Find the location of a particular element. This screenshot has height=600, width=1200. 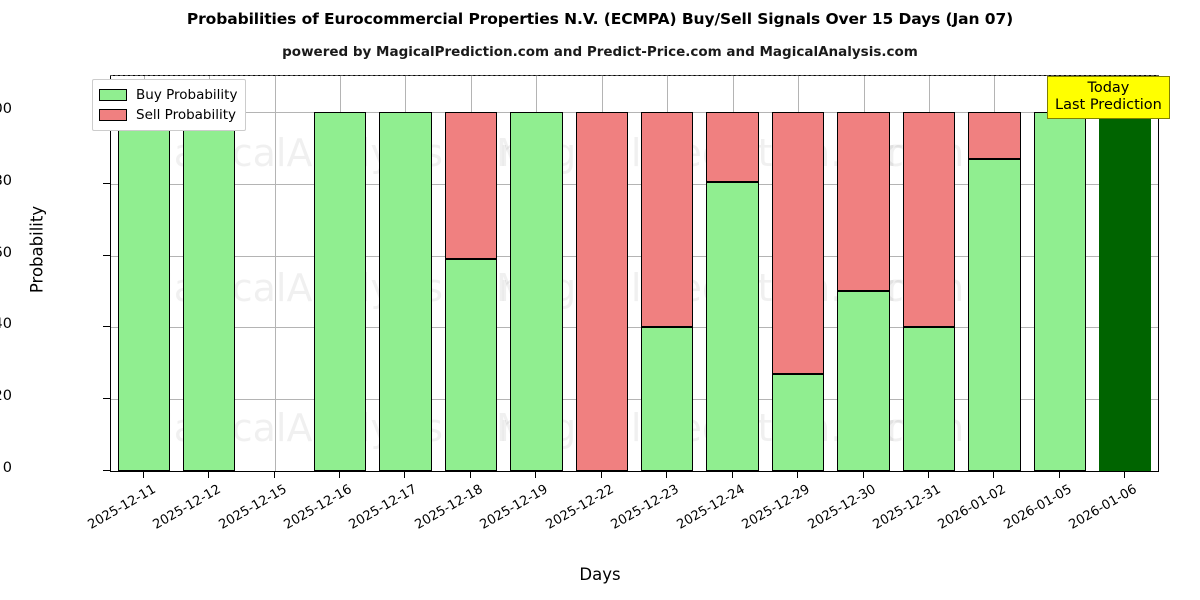

legend-swatch-buy-icon is located at coordinates (113, 95).